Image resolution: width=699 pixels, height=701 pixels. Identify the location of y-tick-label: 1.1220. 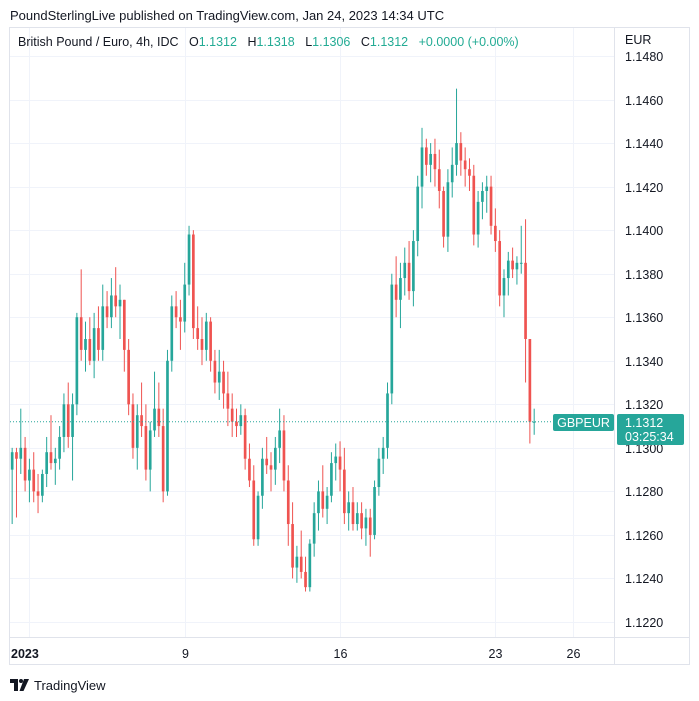
(644, 623).